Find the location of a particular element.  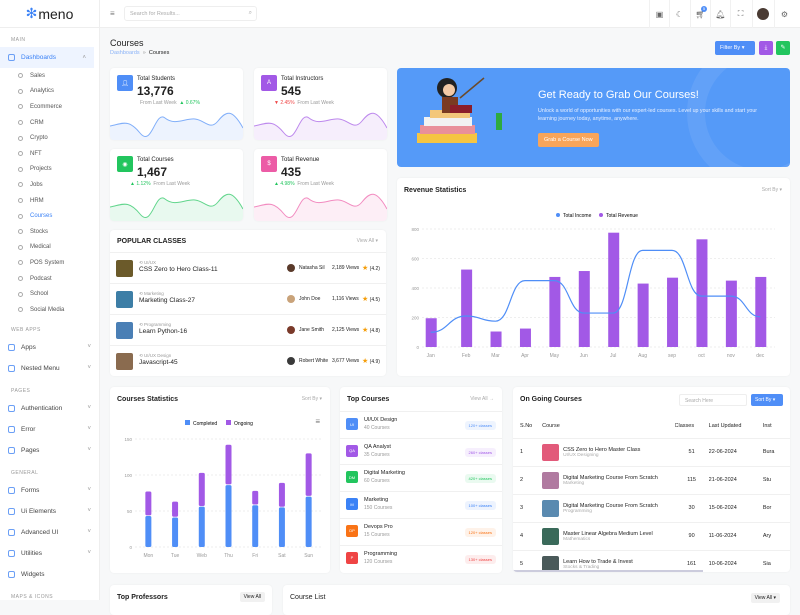

sidebar-item-ui-elements: Ui Elements˅ is located at coordinates (49, 511).